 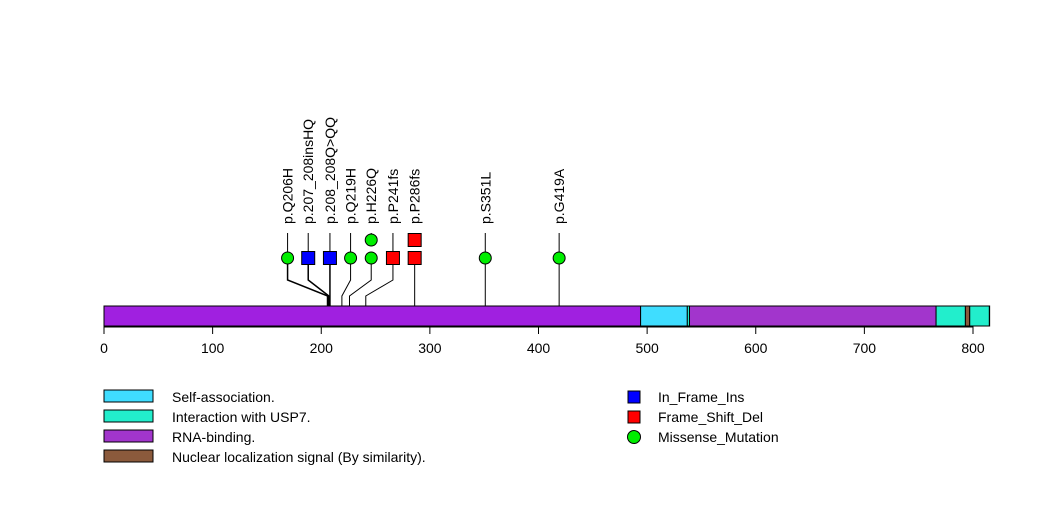 What do you see at coordinates (865, 348) in the screenshot?
I see `x-tick-label: 700` at bounding box center [865, 348].